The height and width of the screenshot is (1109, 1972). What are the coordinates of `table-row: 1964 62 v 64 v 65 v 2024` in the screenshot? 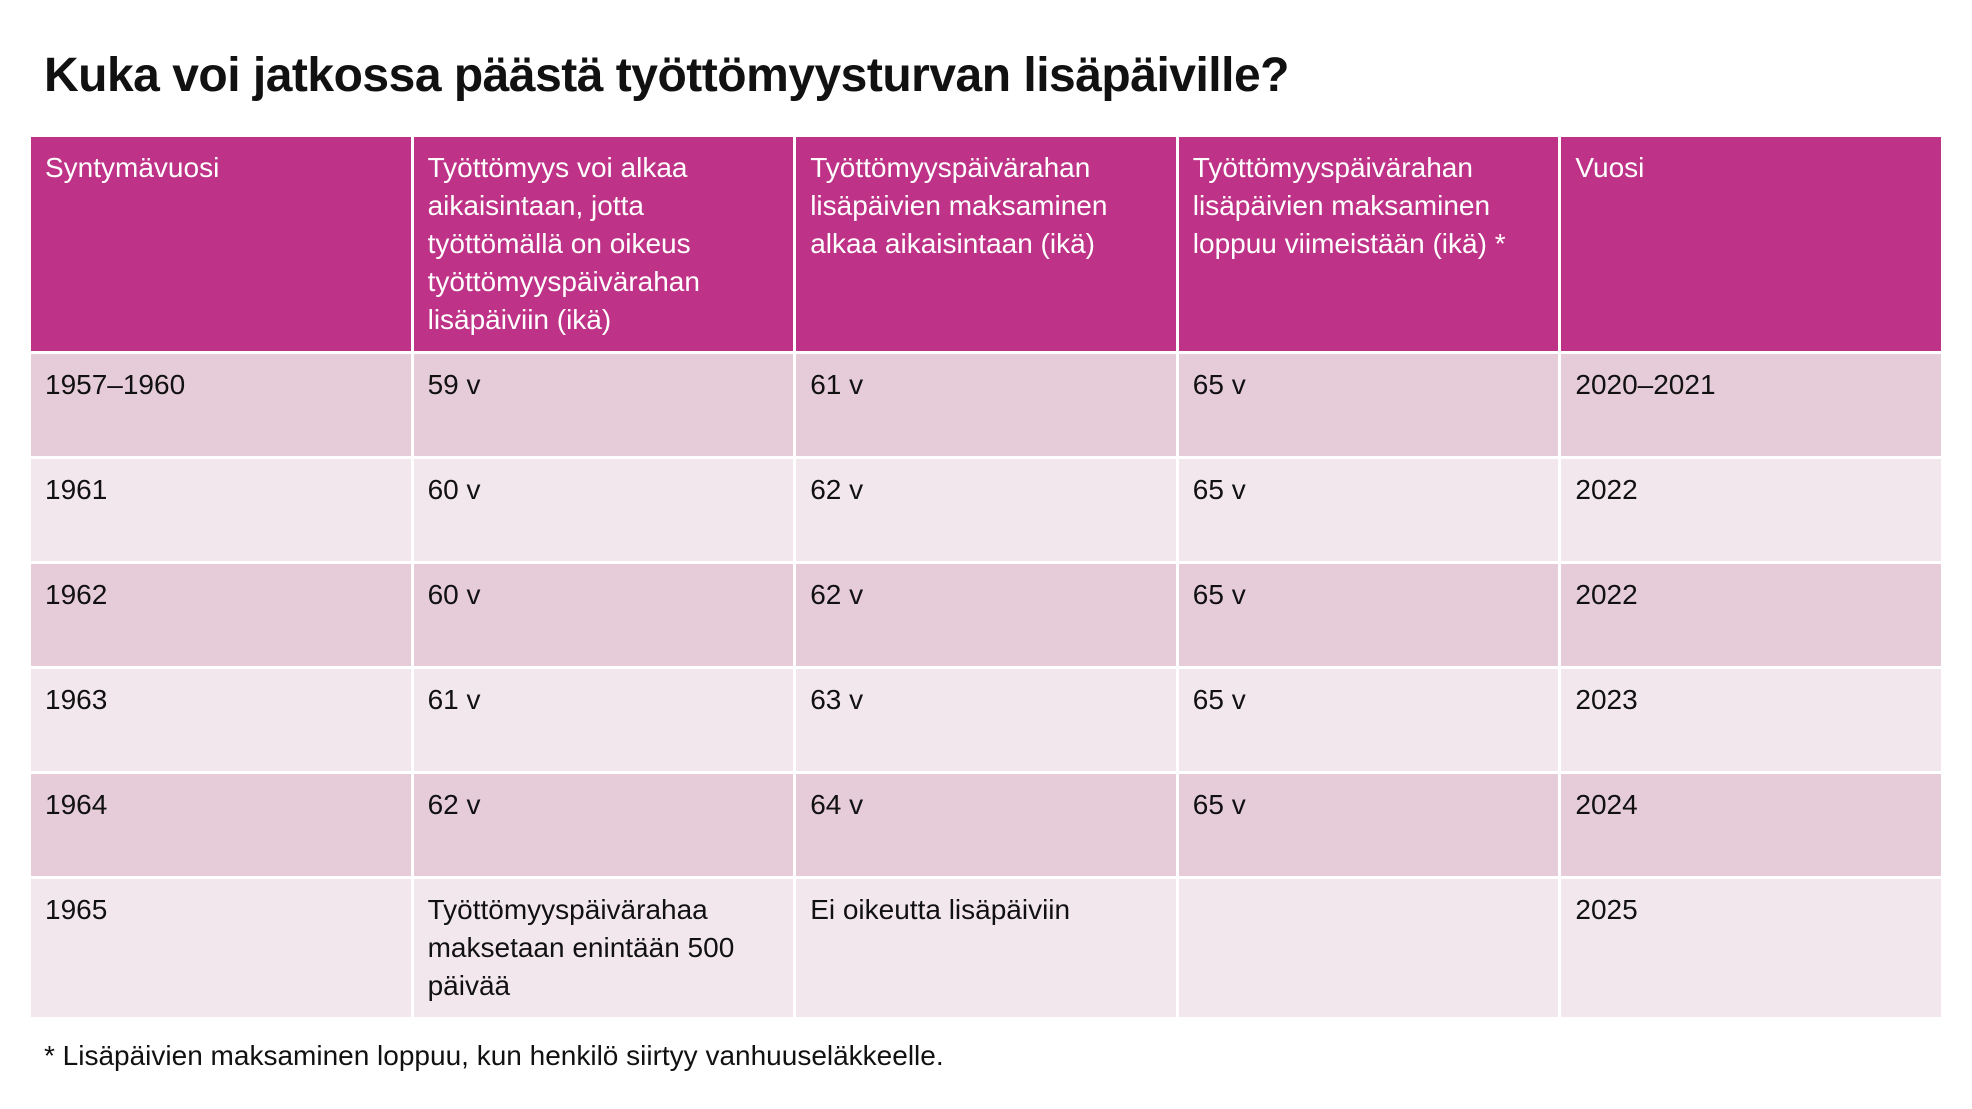 It's located at (986, 825).